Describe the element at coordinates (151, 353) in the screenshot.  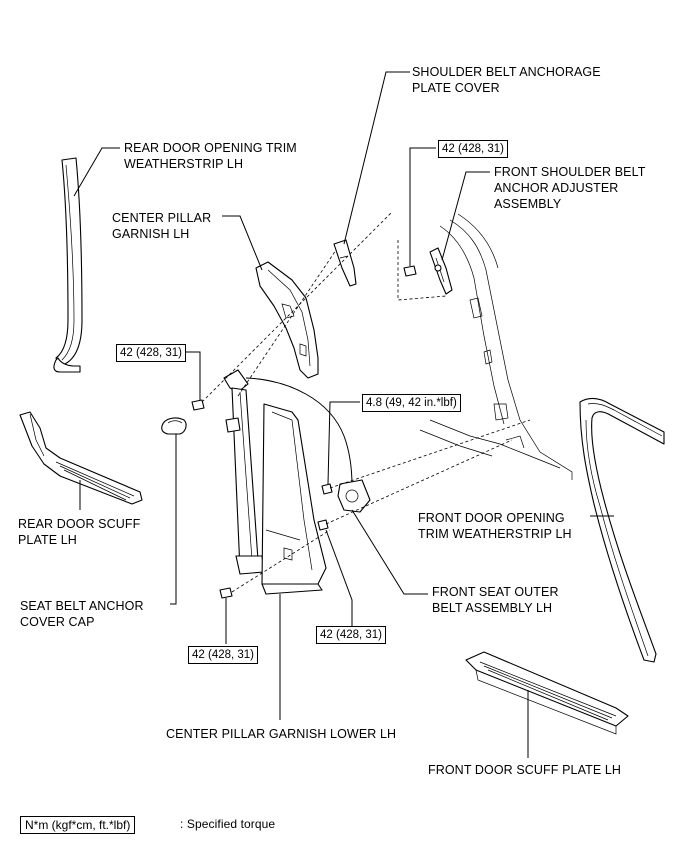
I see `pillar-upper-bolt-torque-box: 42 (428, 31)` at that location.